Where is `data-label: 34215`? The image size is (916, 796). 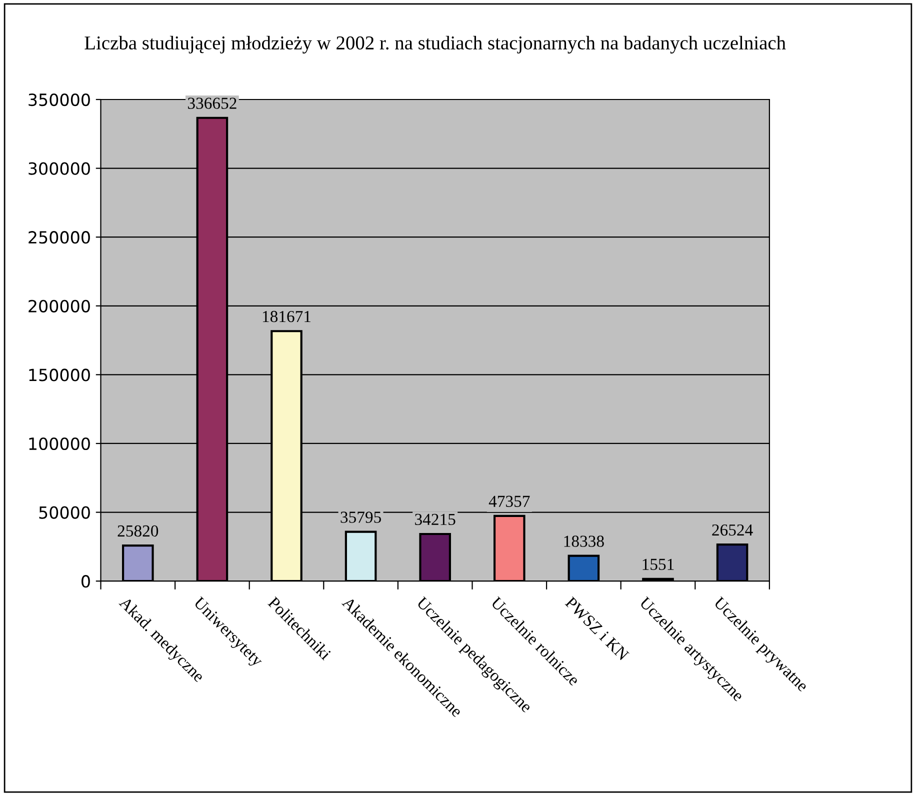 data-label: 34215 is located at coordinates (435, 520).